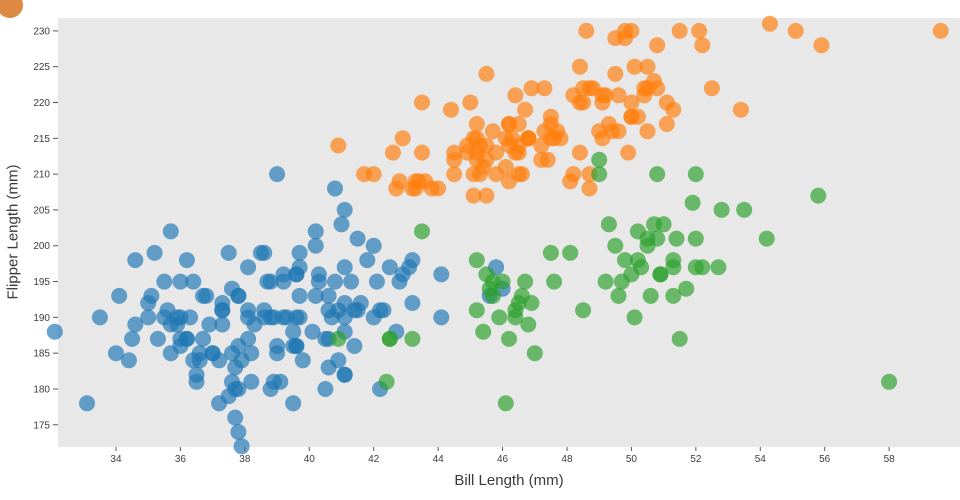 This screenshot has width=960, height=500. I want to click on x-tick-label: 50, so click(632, 459).